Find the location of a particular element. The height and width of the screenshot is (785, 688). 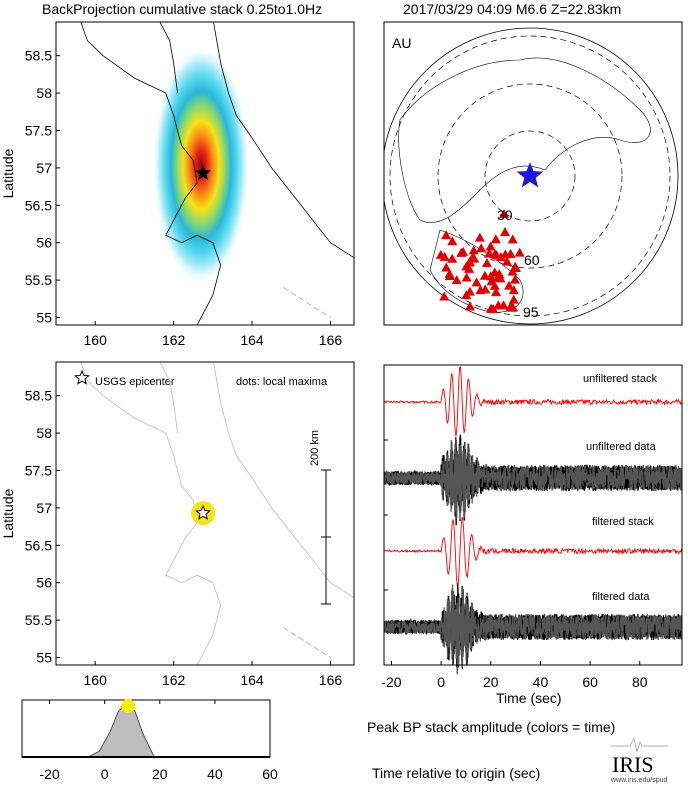

y-tick-label: 57.5 is located at coordinates (38, 130).